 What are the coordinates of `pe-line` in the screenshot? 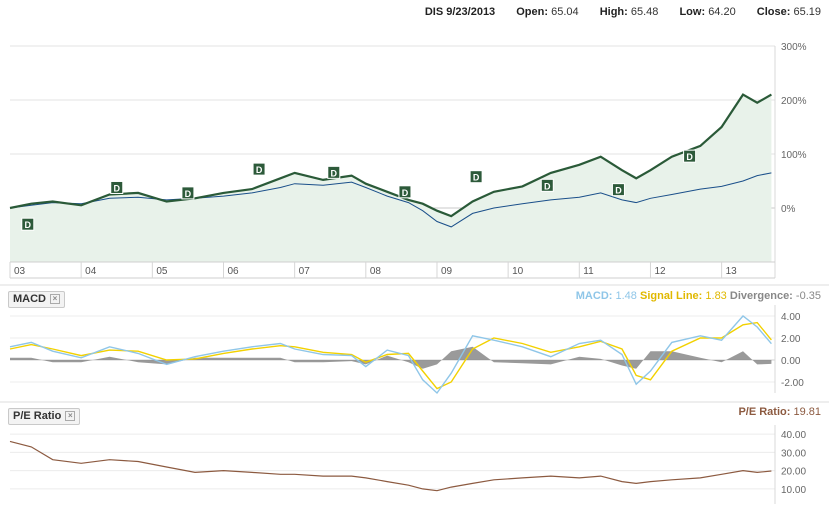 It's located at (390, 466).